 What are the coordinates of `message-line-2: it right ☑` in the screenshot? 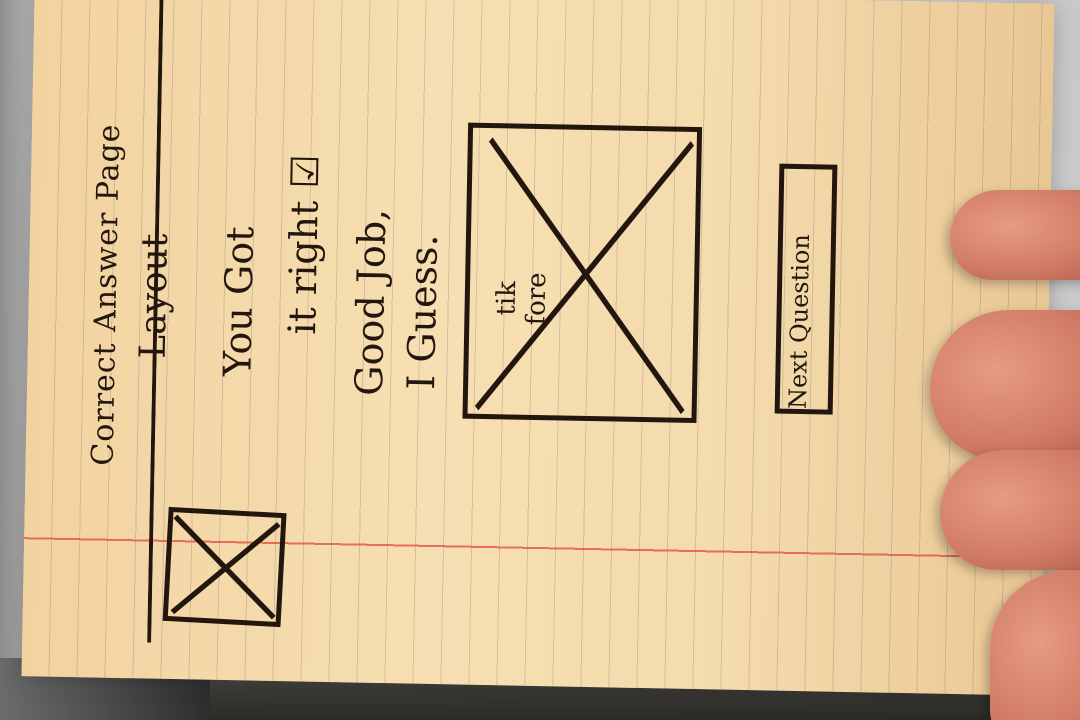 It's located at (304, 244).